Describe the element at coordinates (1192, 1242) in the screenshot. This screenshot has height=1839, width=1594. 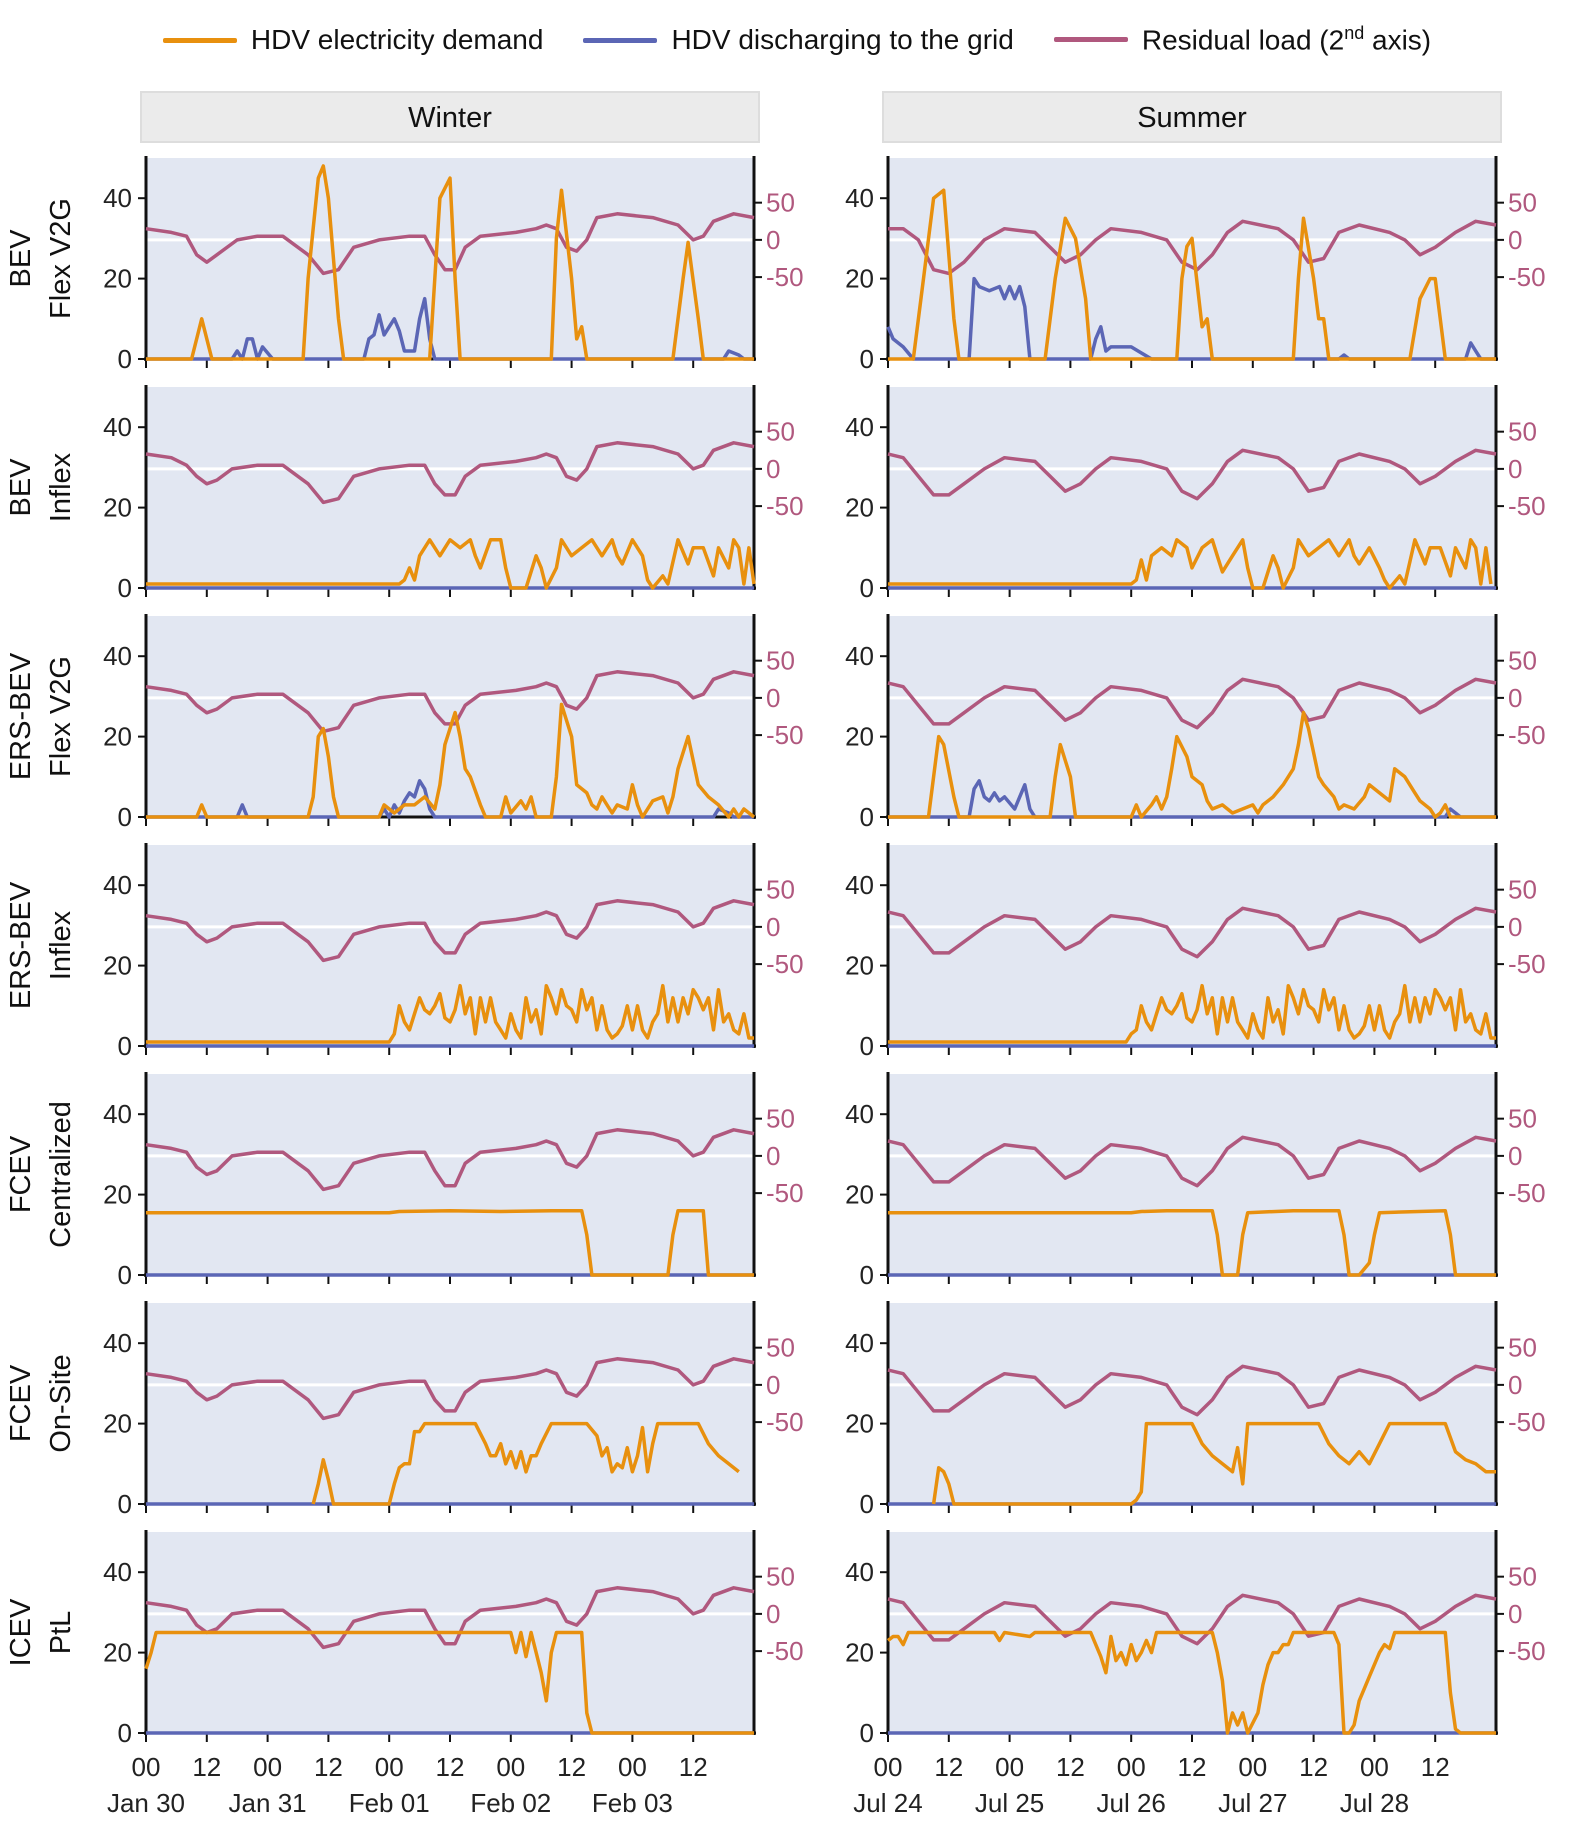
I see `series-demand-r4c1` at that location.